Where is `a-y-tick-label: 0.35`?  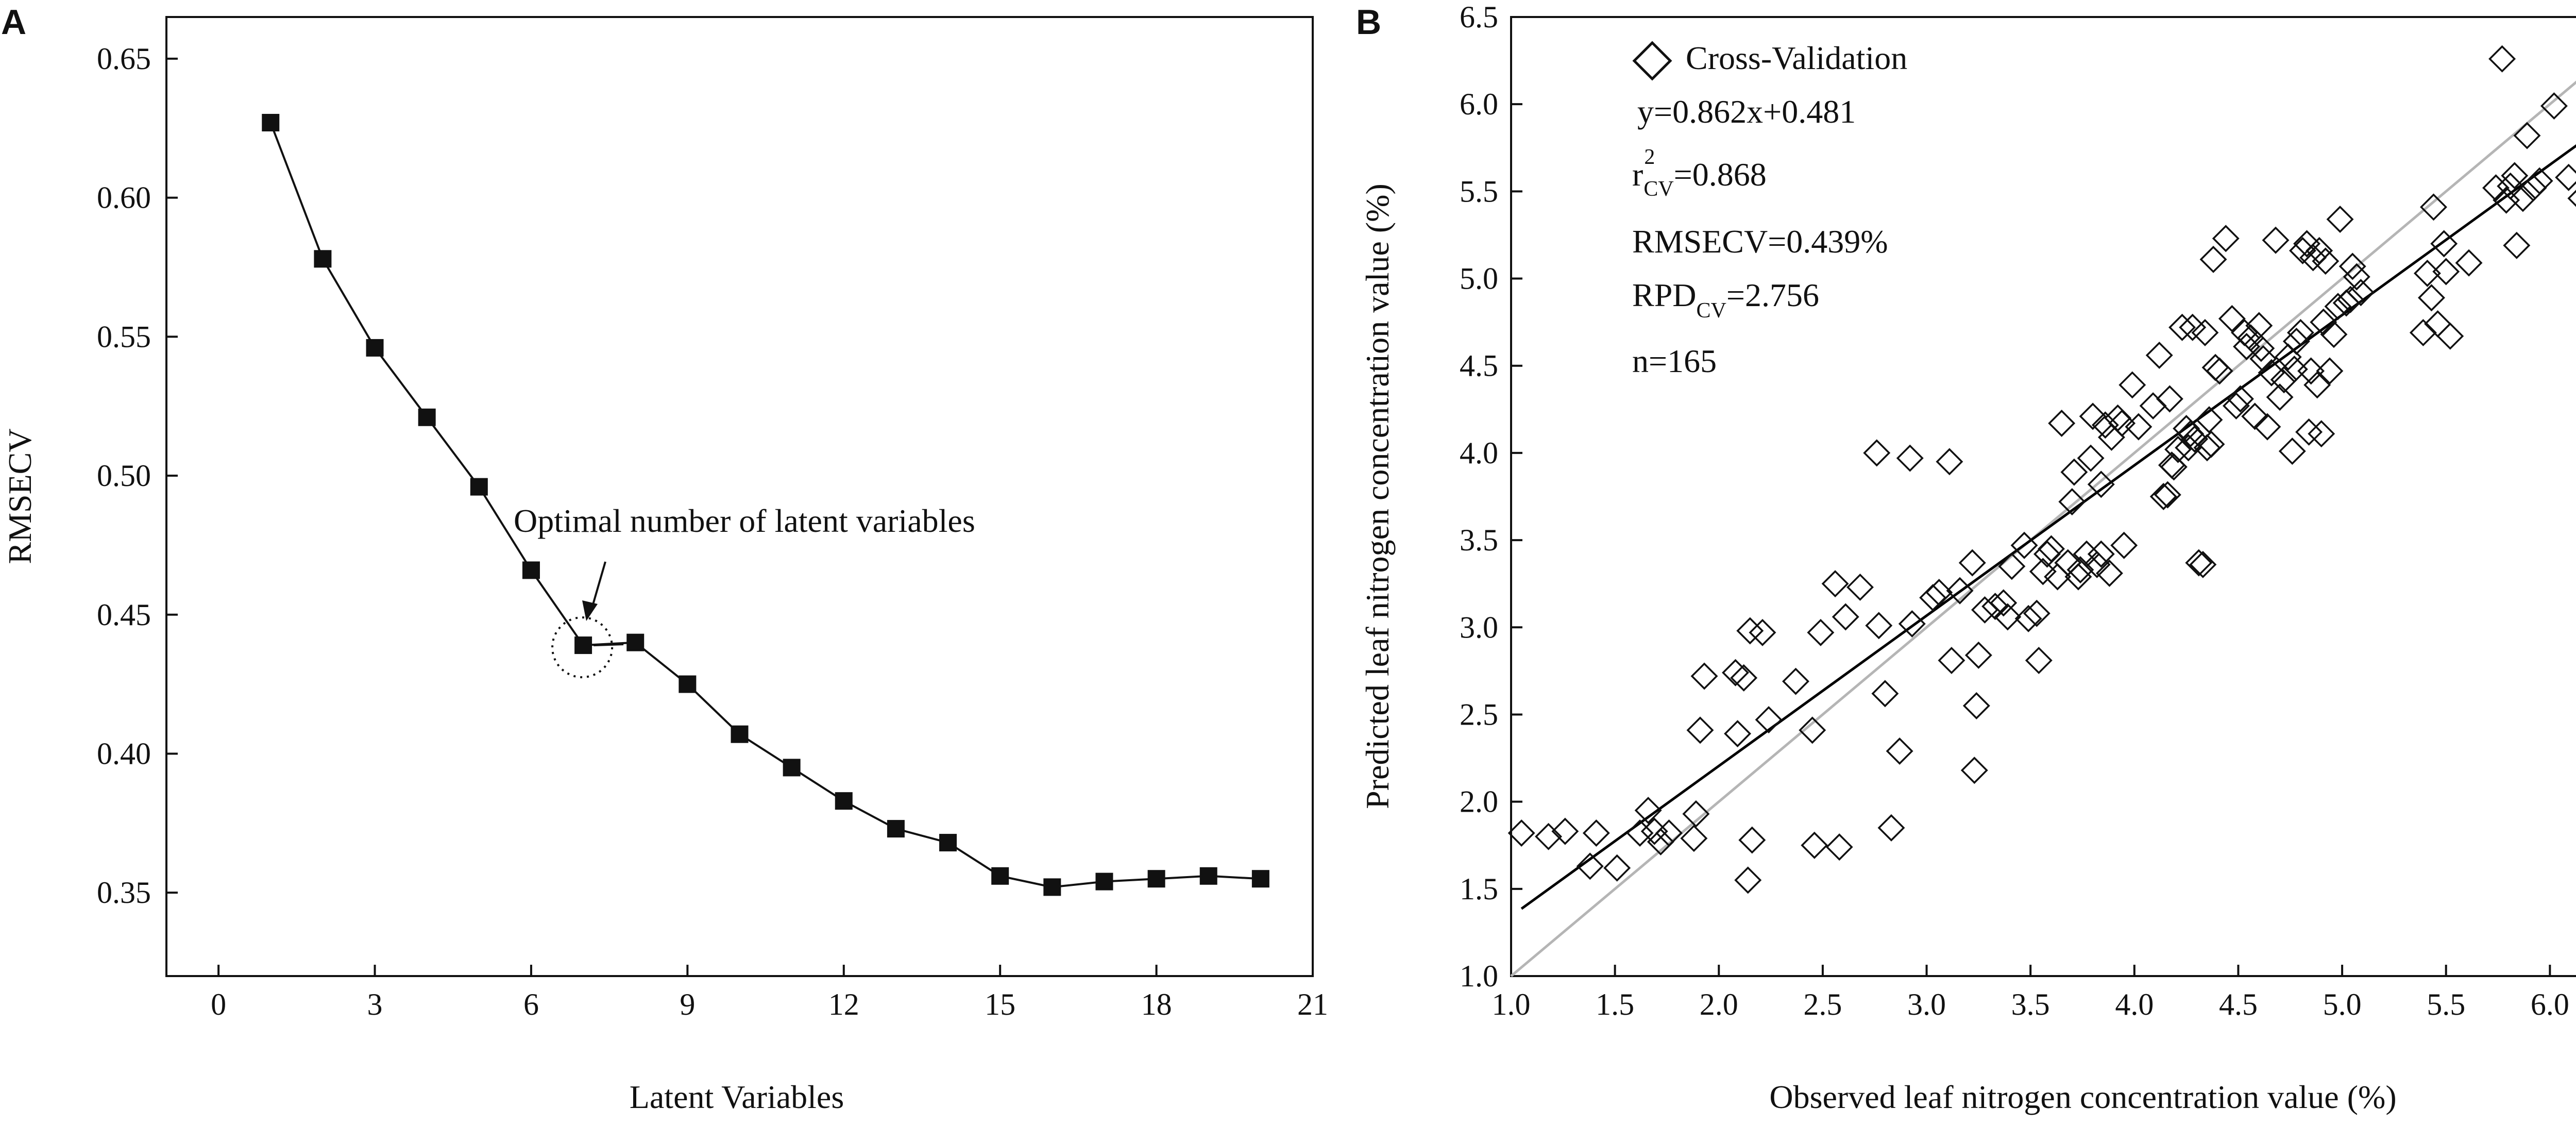 a-y-tick-label: 0.35 is located at coordinates (124, 893).